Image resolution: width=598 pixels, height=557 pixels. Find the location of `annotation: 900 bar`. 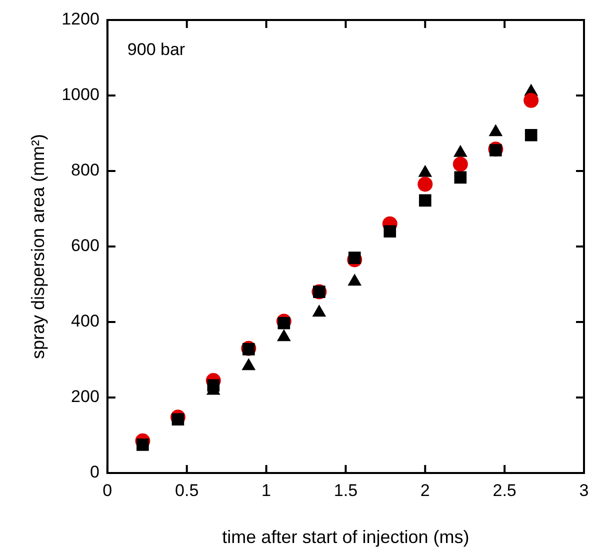

annotation: 900 bar is located at coordinates (156, 50).